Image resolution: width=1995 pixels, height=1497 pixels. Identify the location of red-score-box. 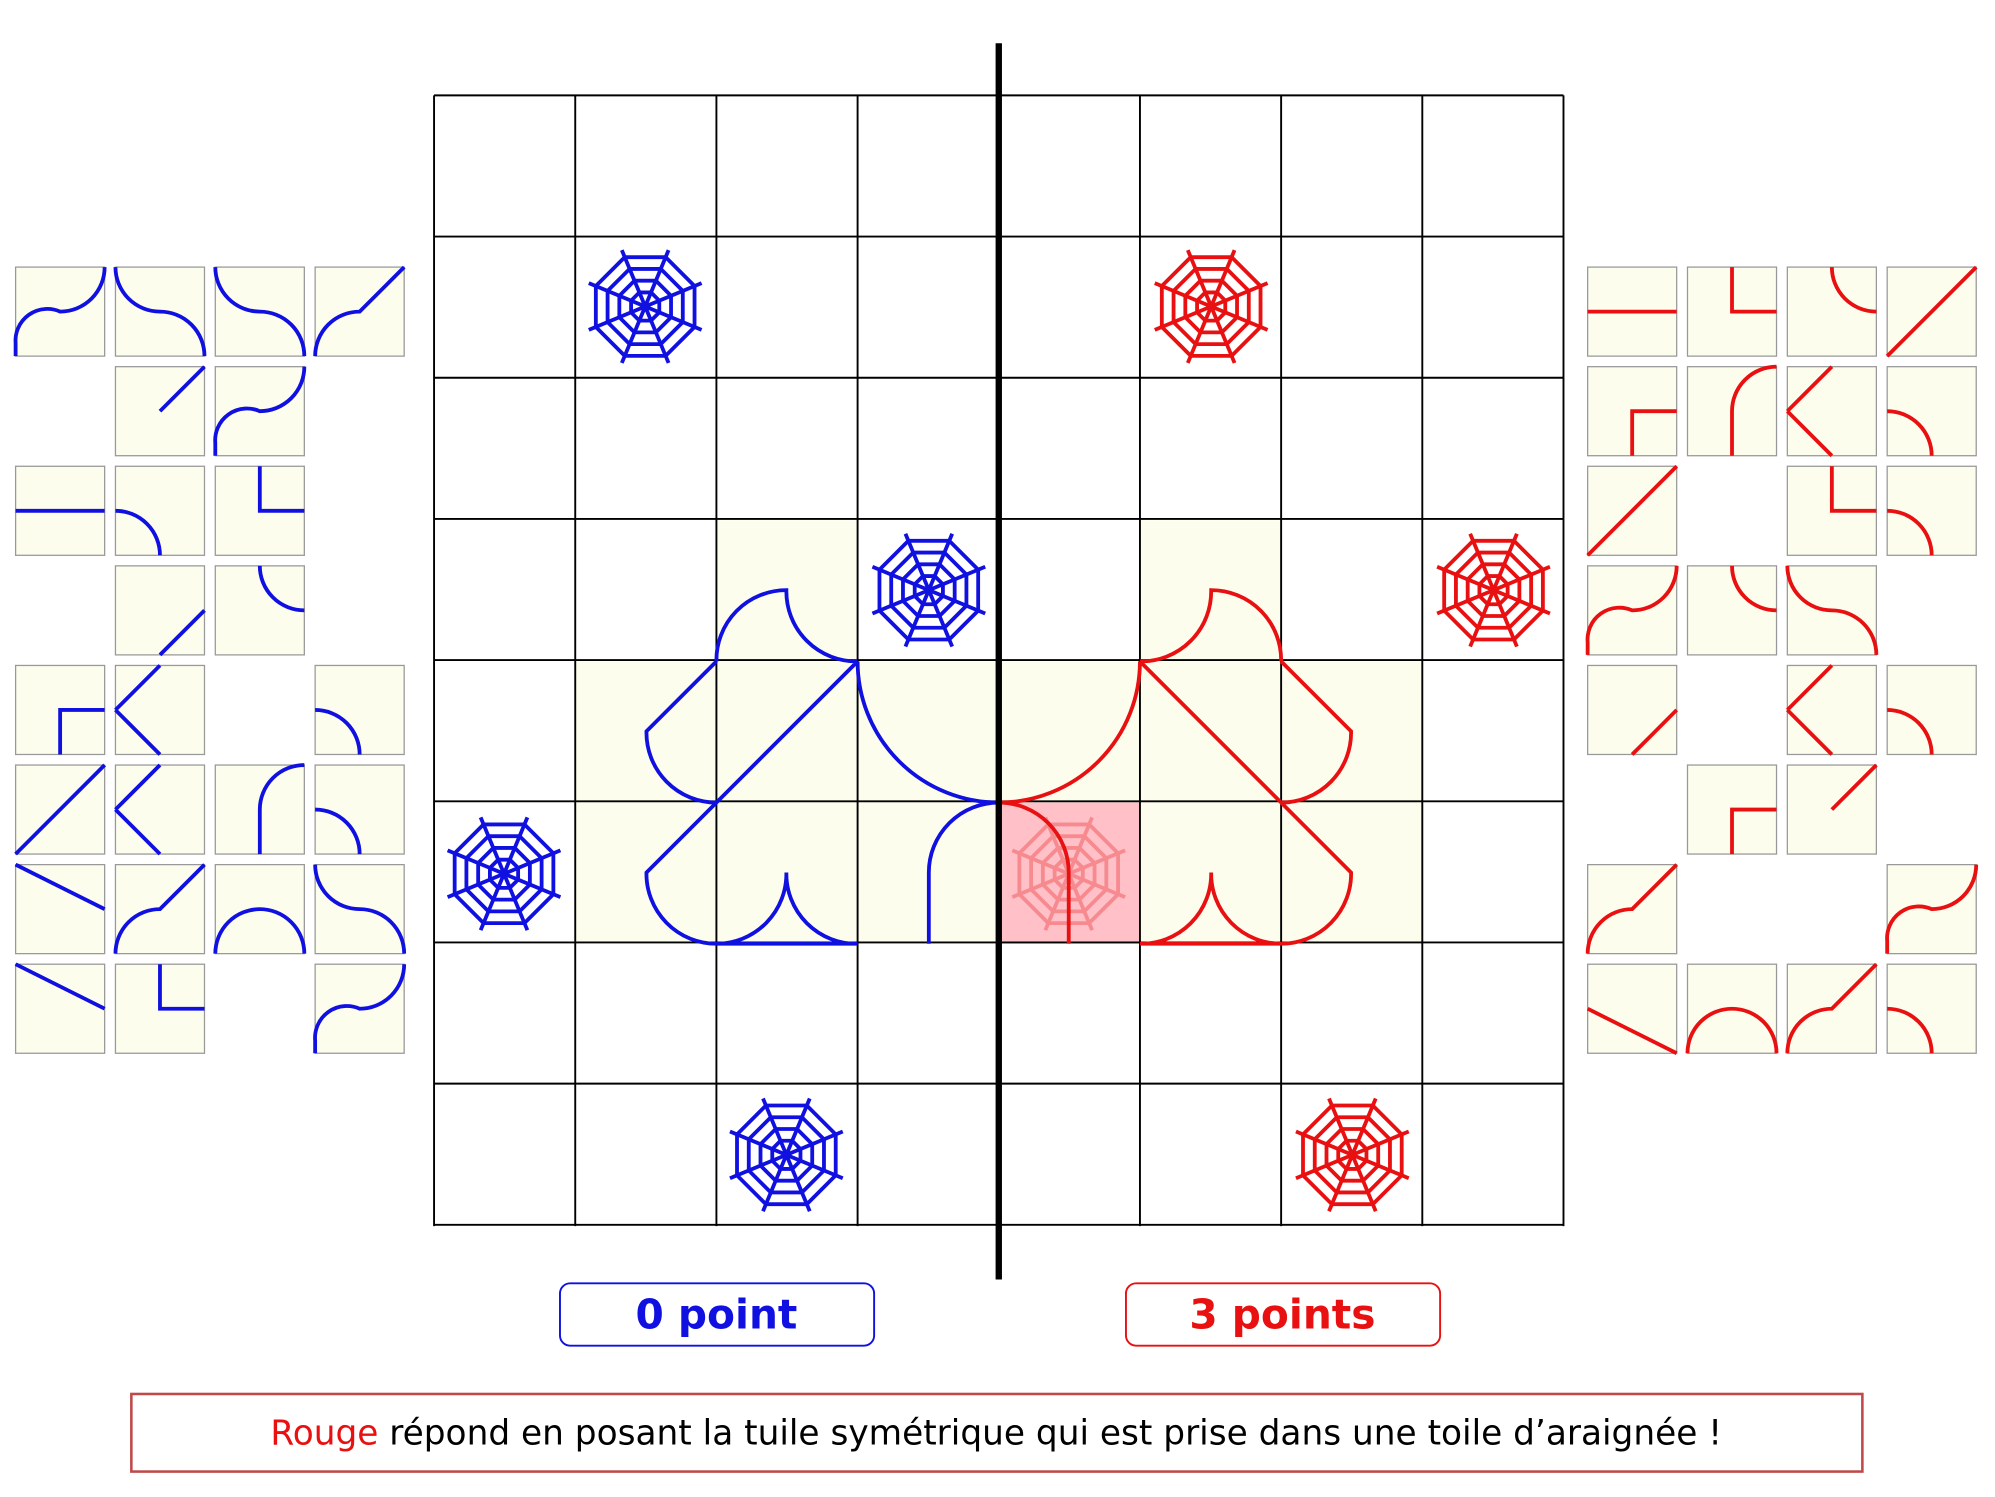
(1283, 1314).